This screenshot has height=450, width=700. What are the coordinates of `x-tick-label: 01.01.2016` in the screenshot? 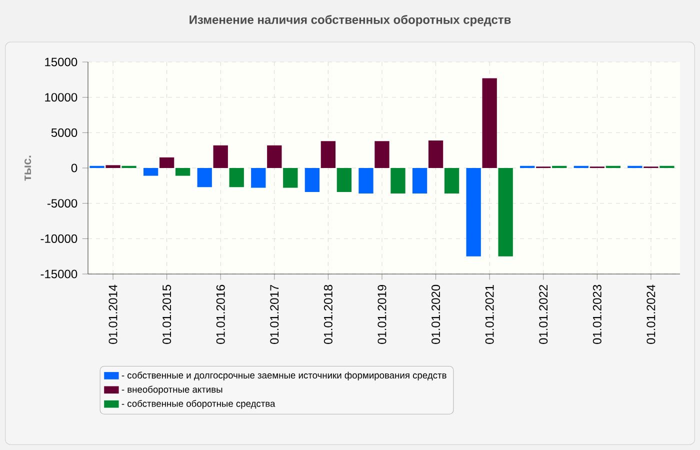 It's located at (220, 314).